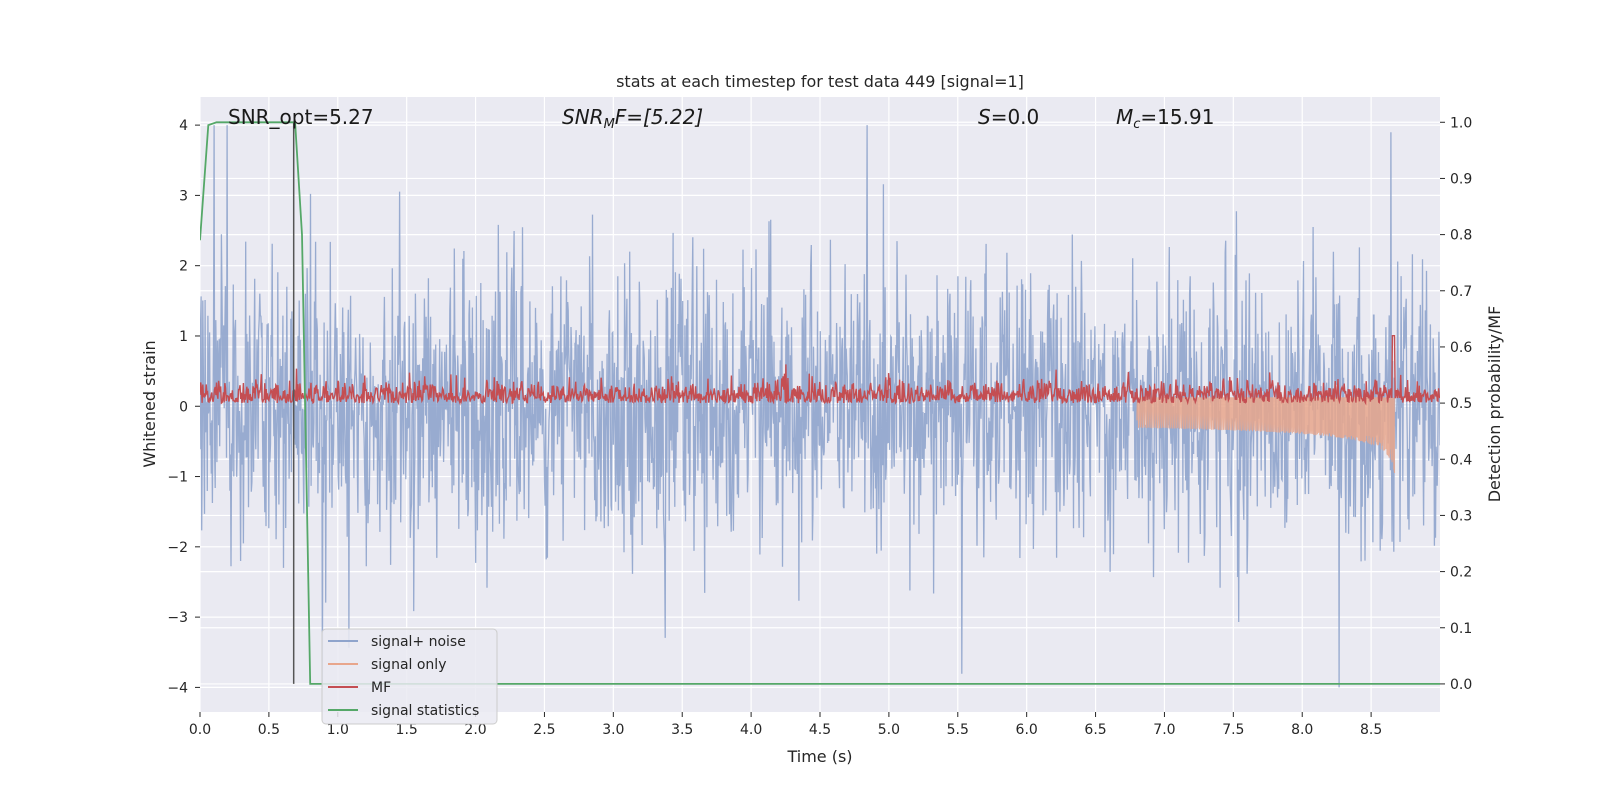 The width and height of the screenshot is (1600, 800). Describe the element at coordinates (1461, 123) in the screenshot. I see `right-y-tick-label: 1.0` at that location.